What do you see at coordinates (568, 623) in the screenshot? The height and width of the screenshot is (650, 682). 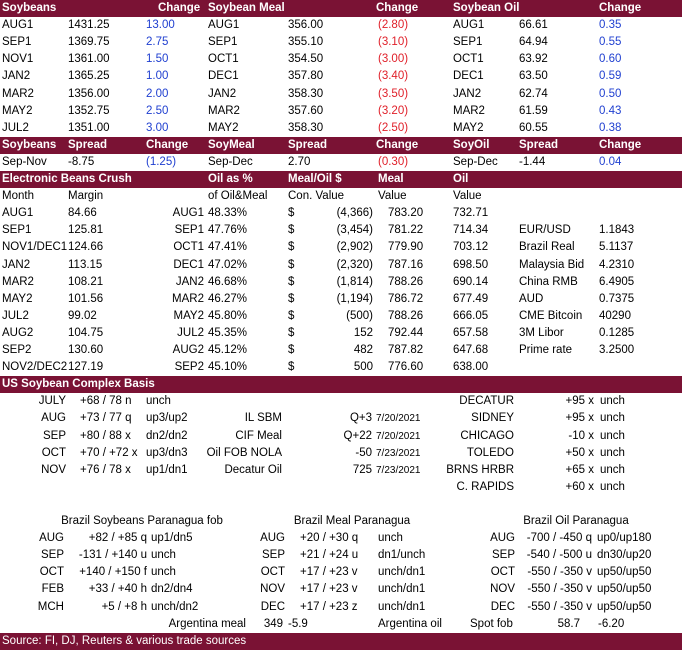 I see `cell: 58.7` at bounding box center [568, 623].